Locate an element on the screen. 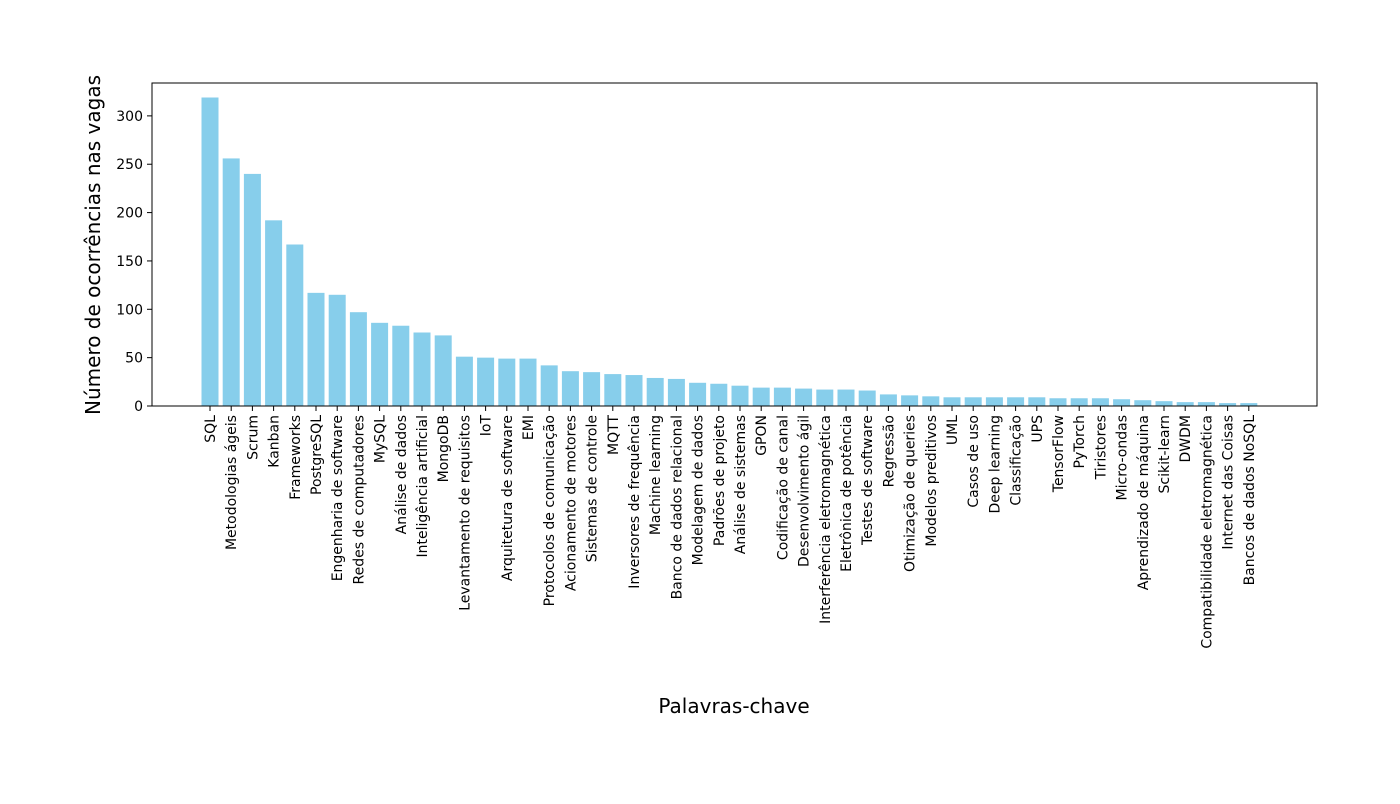  x-tick-label: Testes de software is located at coordinates (868, 480).